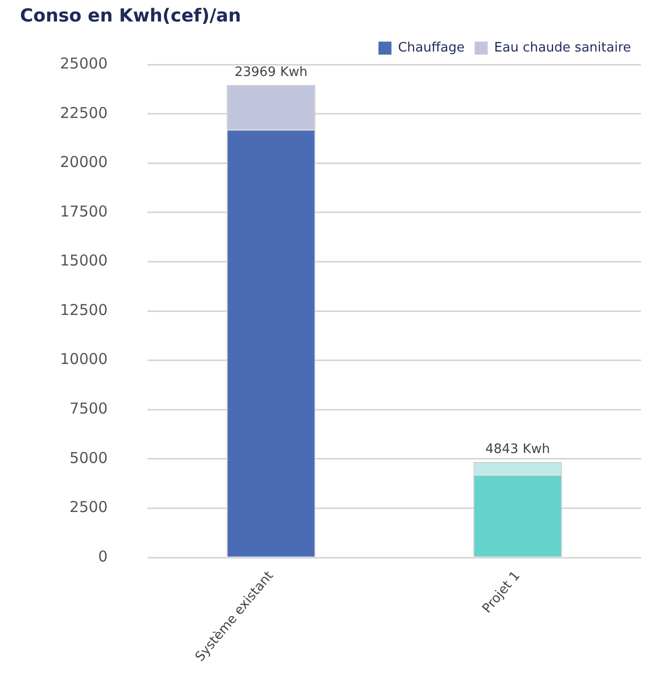 The width and height of the screenshot is (651, 678). I want to click on y-tick-label: 20000, so click(84, 162).